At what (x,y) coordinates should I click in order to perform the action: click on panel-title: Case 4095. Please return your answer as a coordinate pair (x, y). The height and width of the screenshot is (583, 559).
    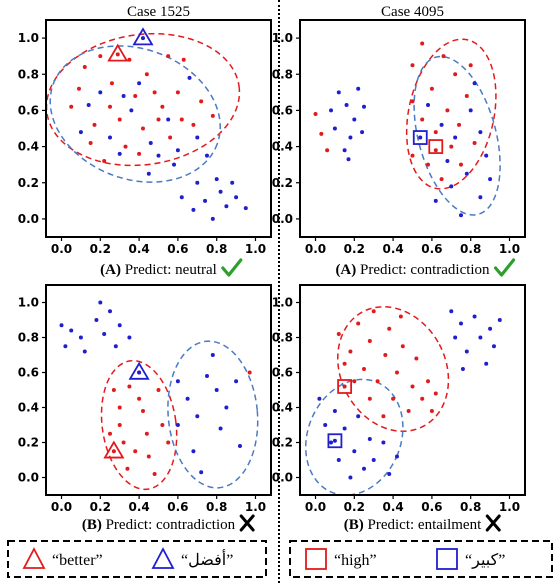
    Looking at the image, I should click on (412, 12).